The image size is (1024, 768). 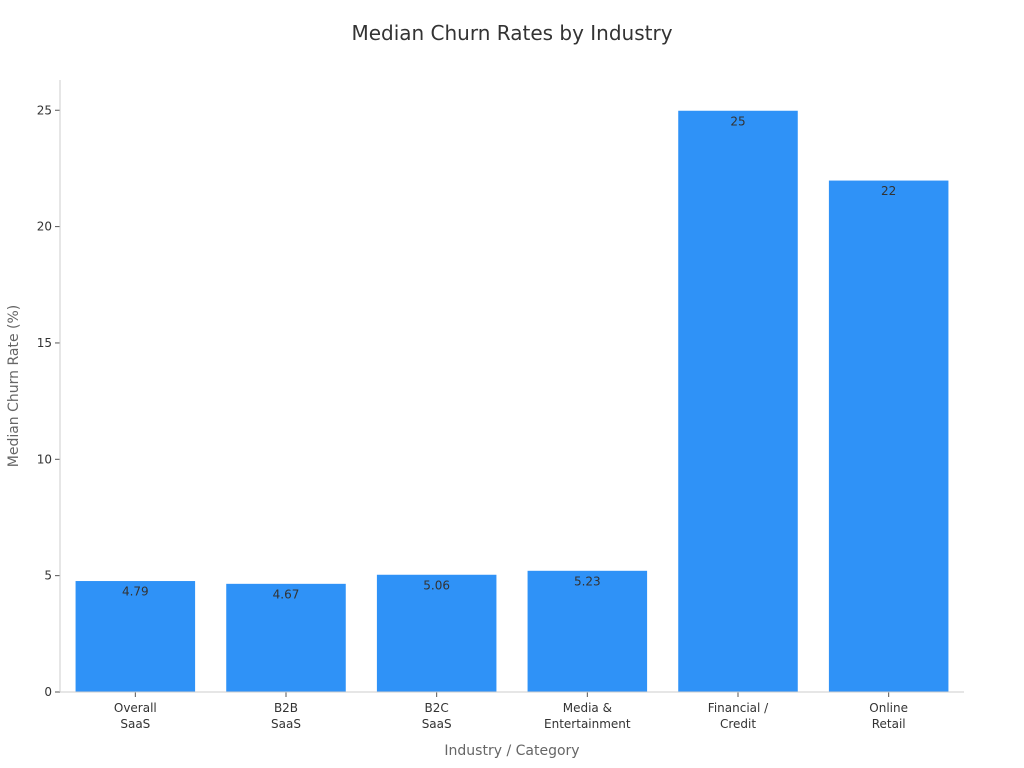 What do you see at coordinates (48, 692) in the screenshot?
I see `y-tick-label: 0` at bounding box center [48, 692].